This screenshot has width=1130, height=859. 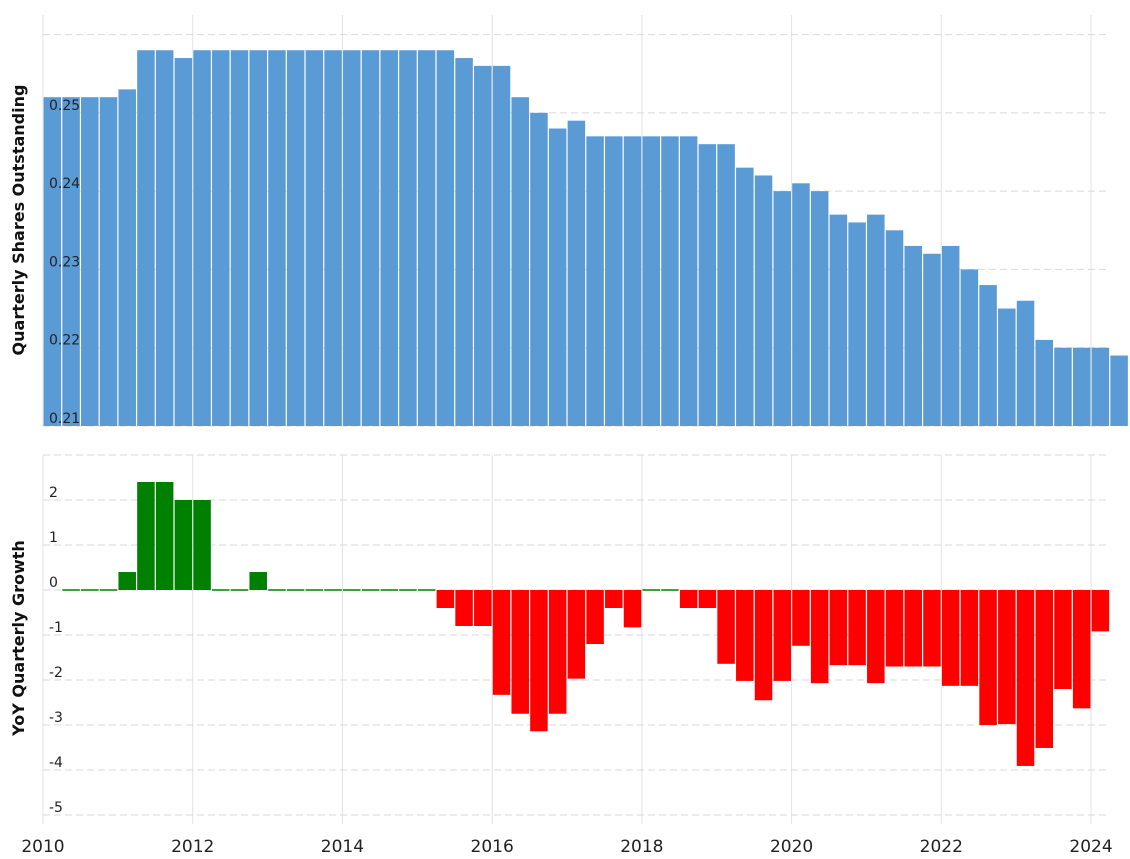 What do you see at coordinates (941, 847) in the screenshot?
I see `x-tick-label: 2022` at bounding box center [941, 847].